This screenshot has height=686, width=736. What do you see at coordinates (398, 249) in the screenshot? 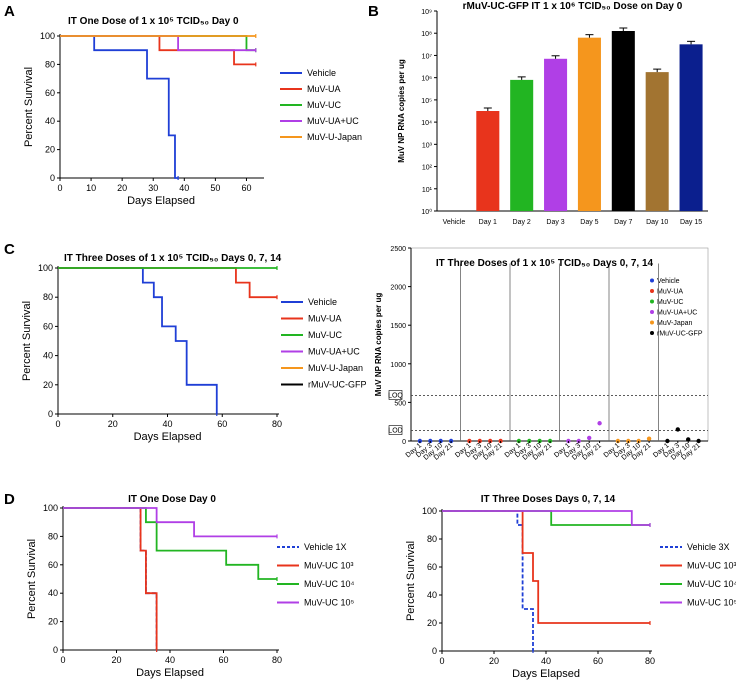
I see `y-tick-label: 2500` at bounding box center [398, 249].